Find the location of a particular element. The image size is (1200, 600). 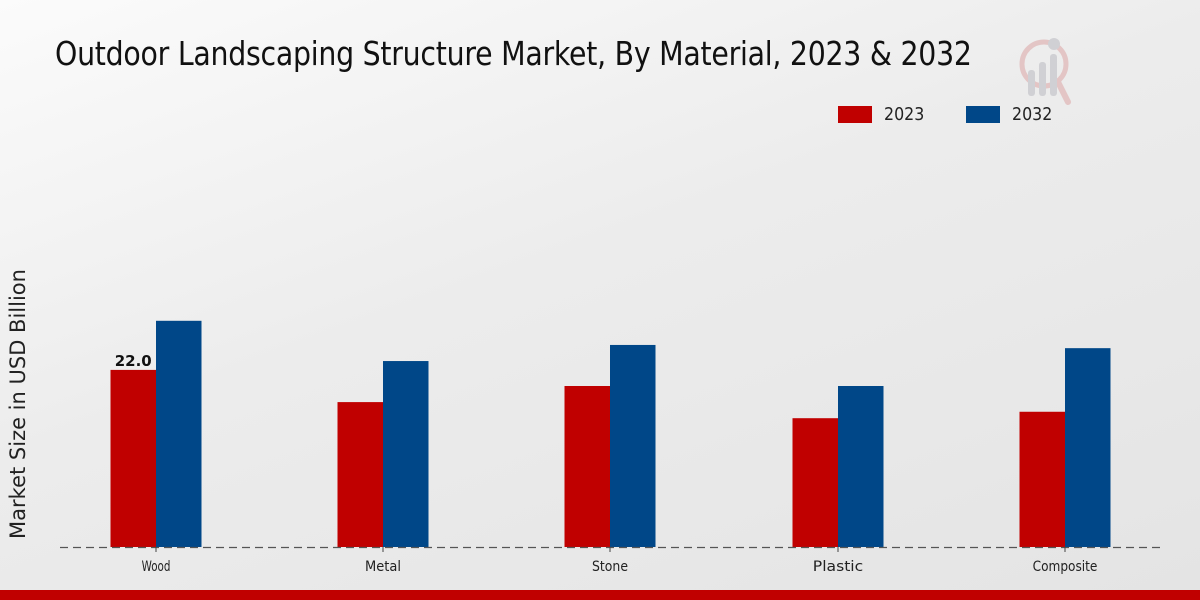

legend-swatch-2023 is located at coordinates (855, 114).